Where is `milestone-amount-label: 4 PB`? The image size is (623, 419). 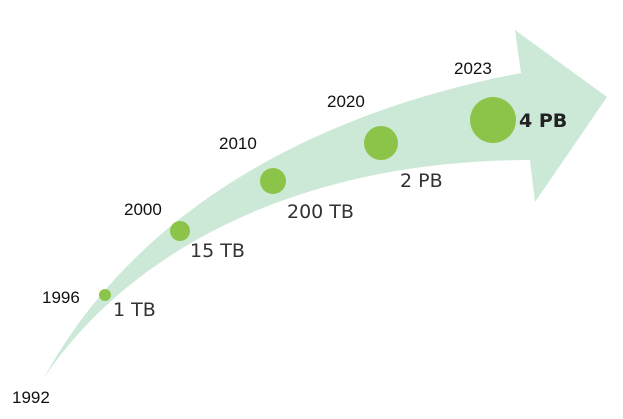 milestone-amount-label: 4 PB is located at coordinates (543, 121).